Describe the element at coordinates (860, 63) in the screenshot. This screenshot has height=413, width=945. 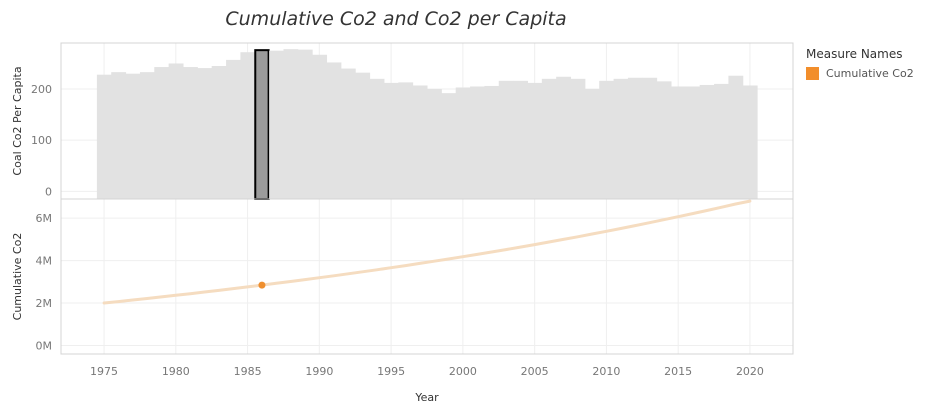
I see `legend: Measure Names Cumulative Co2` at that location.